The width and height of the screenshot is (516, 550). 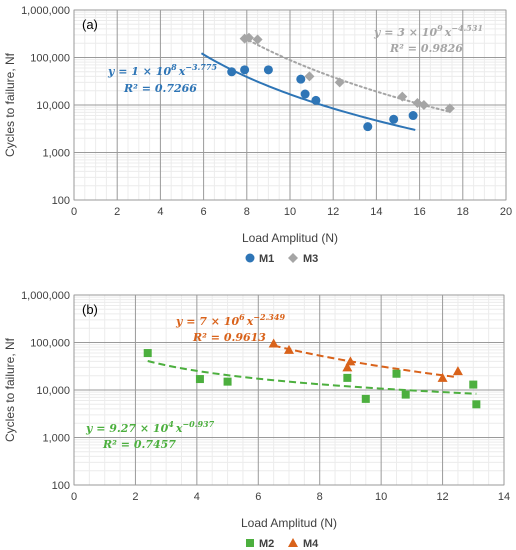 What do you see at coordinates (266, 259) in the screenshot?
I see `legend-label-m1: M1` at bounding box center [266, 259].